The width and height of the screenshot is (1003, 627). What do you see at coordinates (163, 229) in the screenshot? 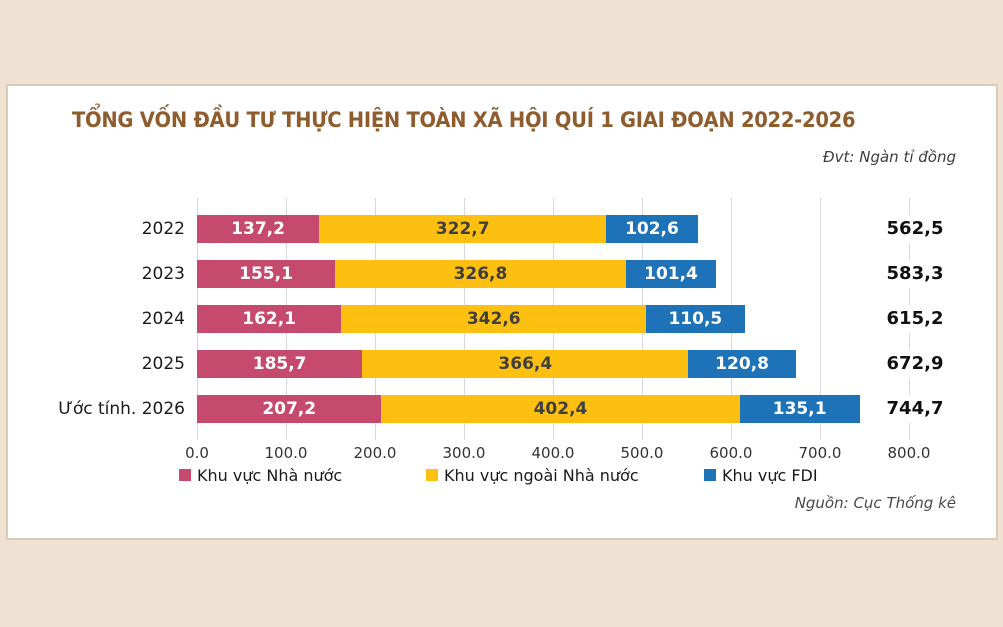
I see `category-label: 2022` at bounding box center [163, 229].